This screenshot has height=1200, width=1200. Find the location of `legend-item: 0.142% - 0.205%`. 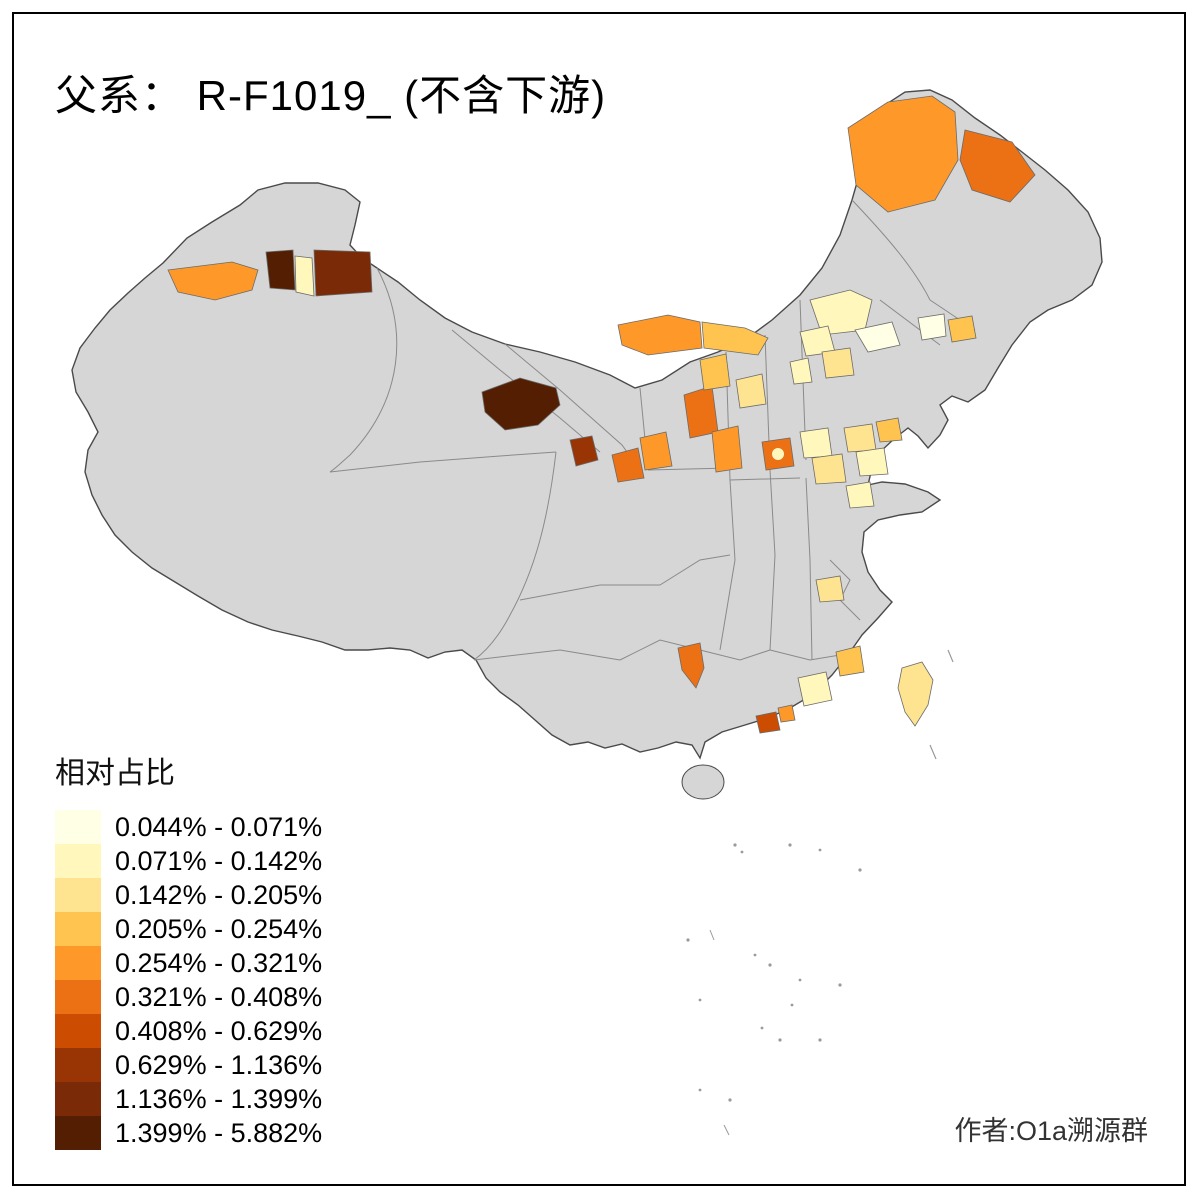

legend-item: 0.142% - 0.205% is located at coordinates (188, 895).